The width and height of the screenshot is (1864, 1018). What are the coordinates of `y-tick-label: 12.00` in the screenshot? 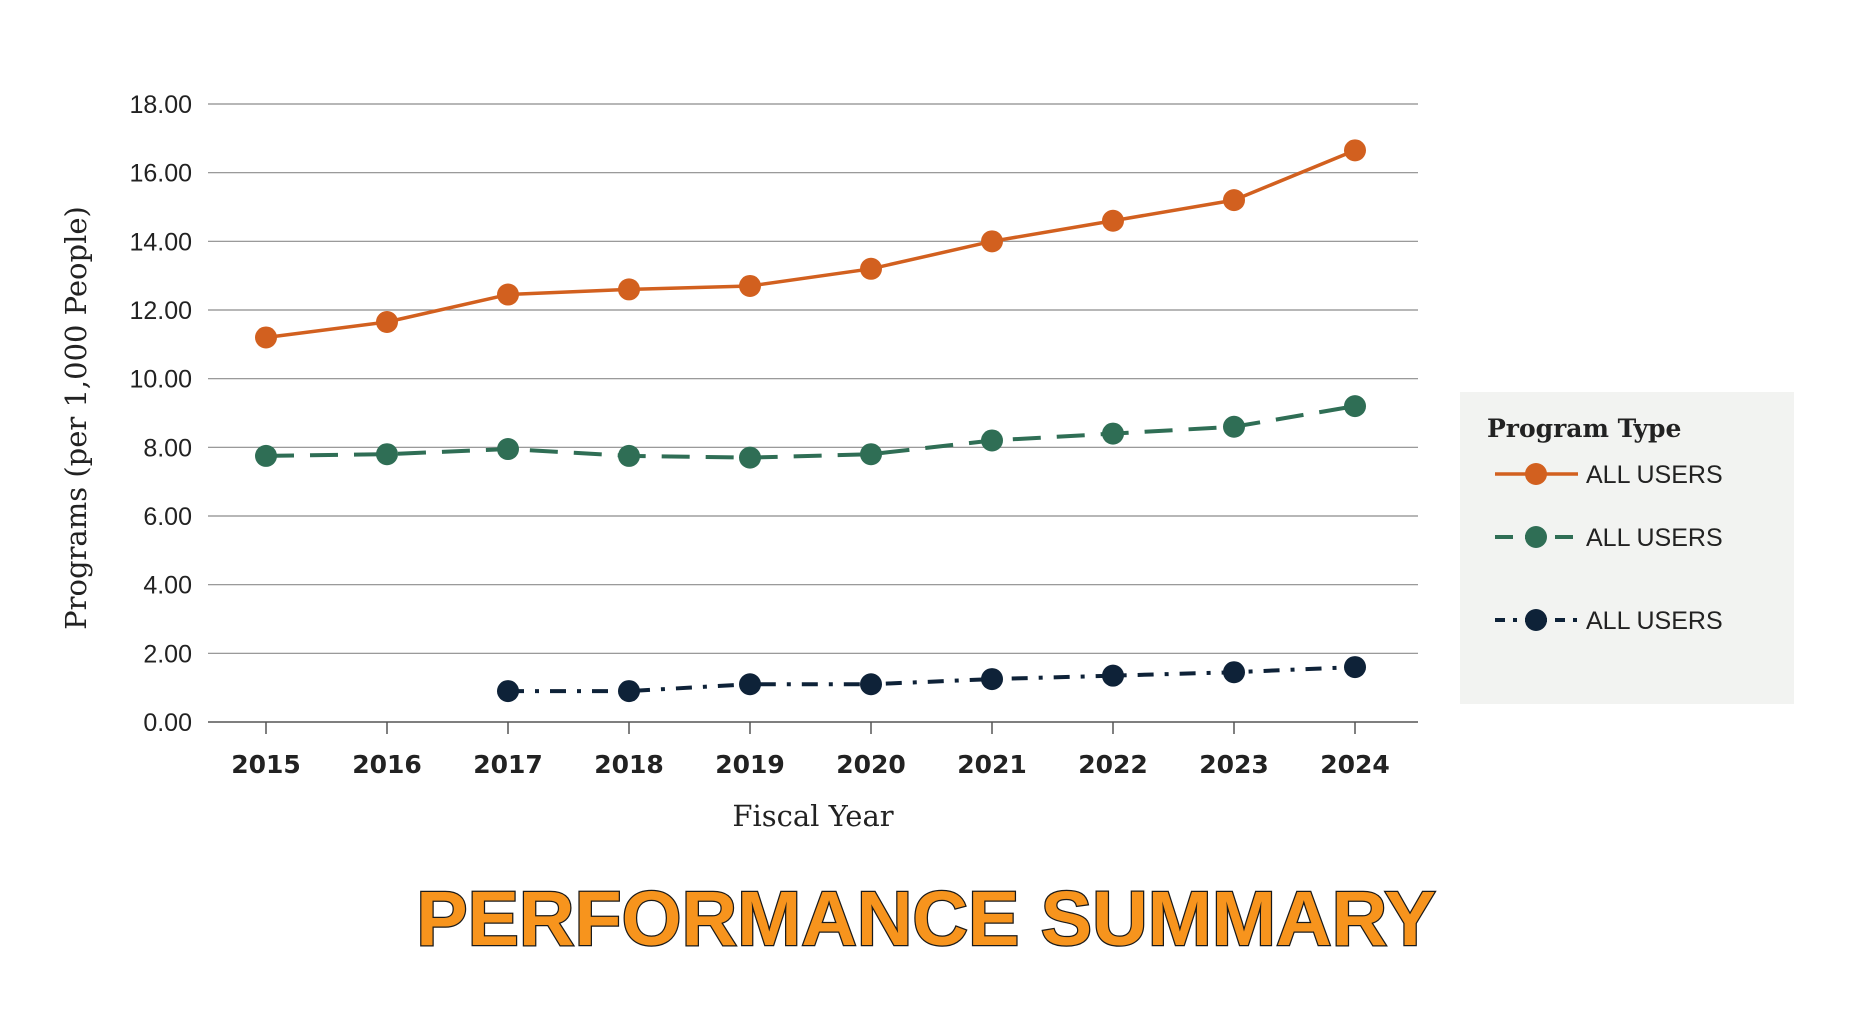 It's located at (160, 311).